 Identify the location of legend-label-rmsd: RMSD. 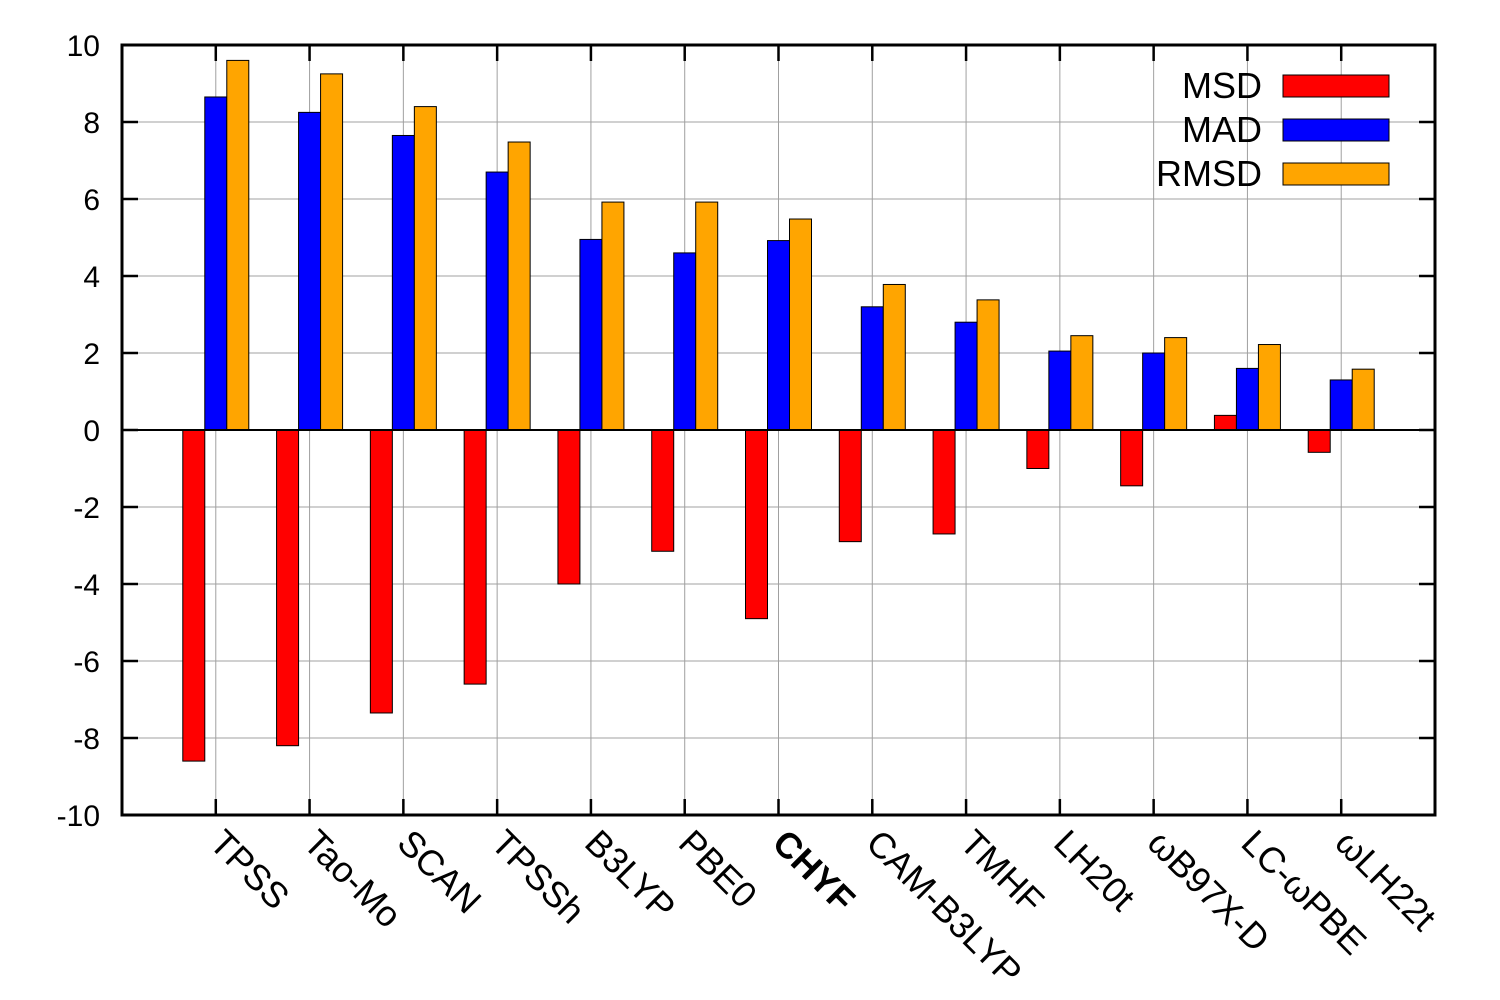
(1209, 173).